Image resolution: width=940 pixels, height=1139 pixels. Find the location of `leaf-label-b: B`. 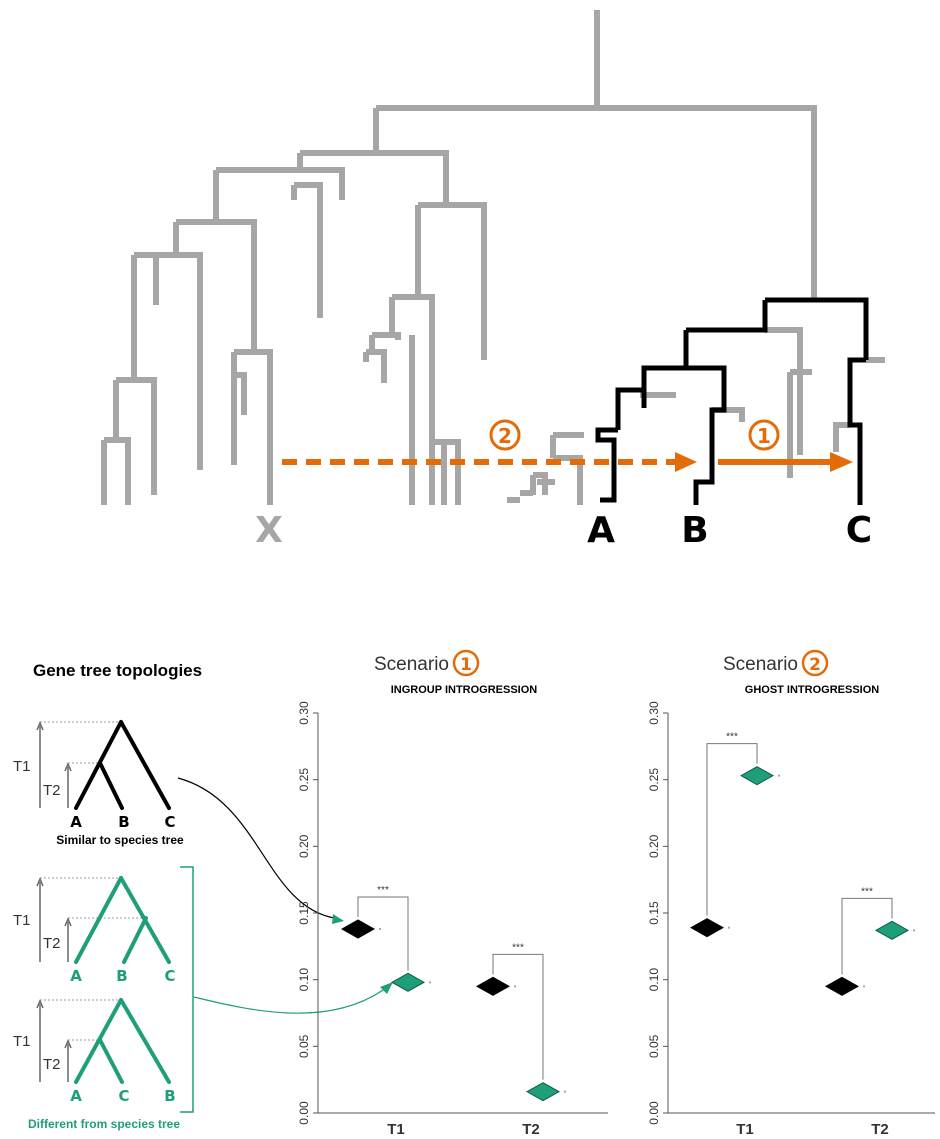

leaf-label-b: B is located at coordinates (694, 530).